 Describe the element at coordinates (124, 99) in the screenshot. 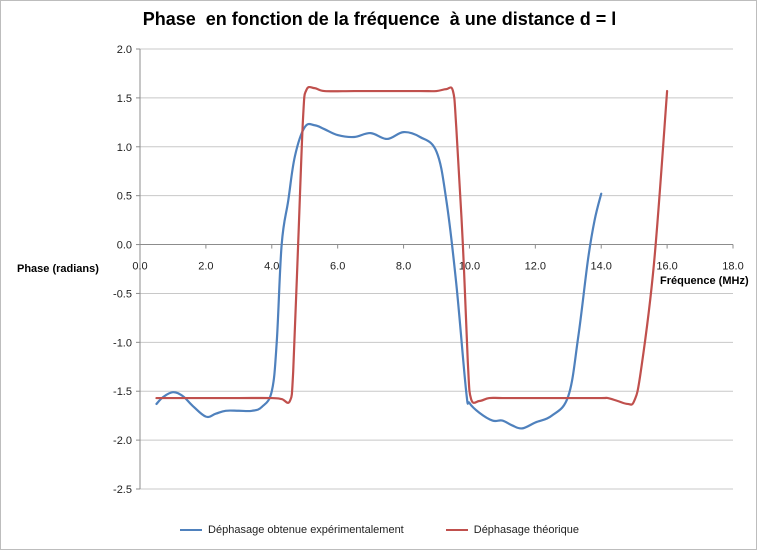

I see `y-tick-label: 1.5` at that location.